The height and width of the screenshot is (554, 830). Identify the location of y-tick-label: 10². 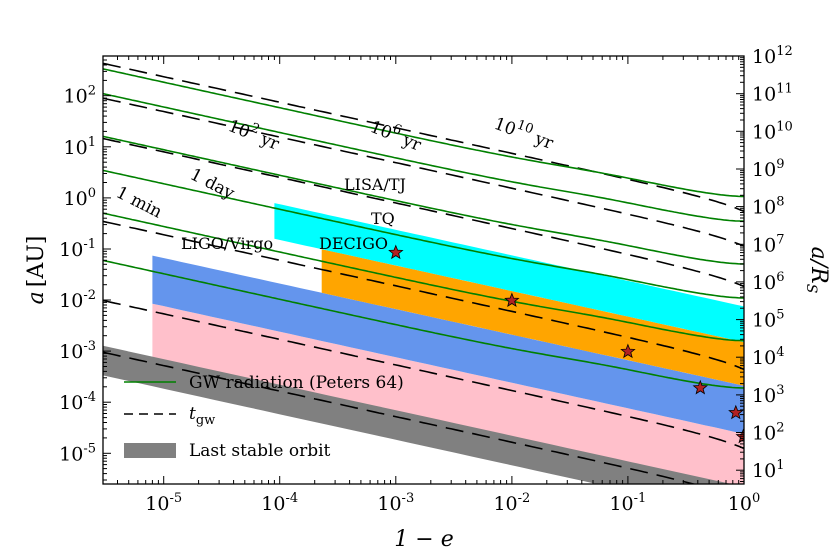
(80, 96).